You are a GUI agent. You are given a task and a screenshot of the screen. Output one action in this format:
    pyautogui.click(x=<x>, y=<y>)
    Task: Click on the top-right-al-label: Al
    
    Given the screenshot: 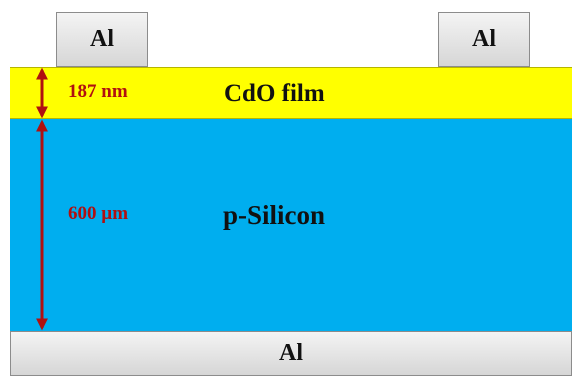 What is the action you would take?
    pyautogui.click(x=484, y=39)
    